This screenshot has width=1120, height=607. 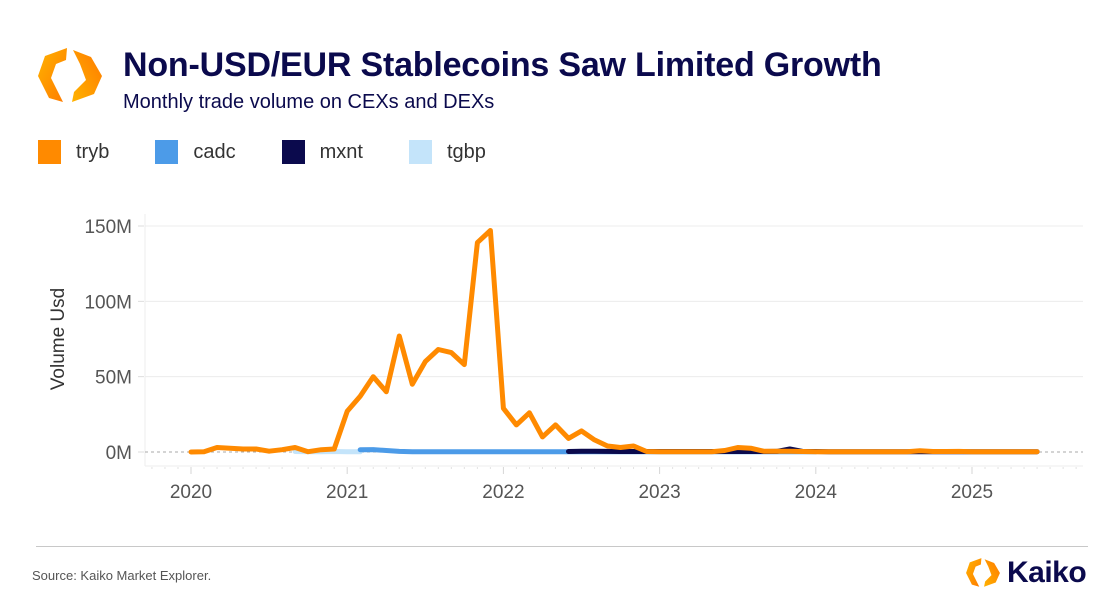 What do you see at coordinates (191, 492) in the screenshot?
I see `x-tick-label: 2020` at bounding box center [191, 492].